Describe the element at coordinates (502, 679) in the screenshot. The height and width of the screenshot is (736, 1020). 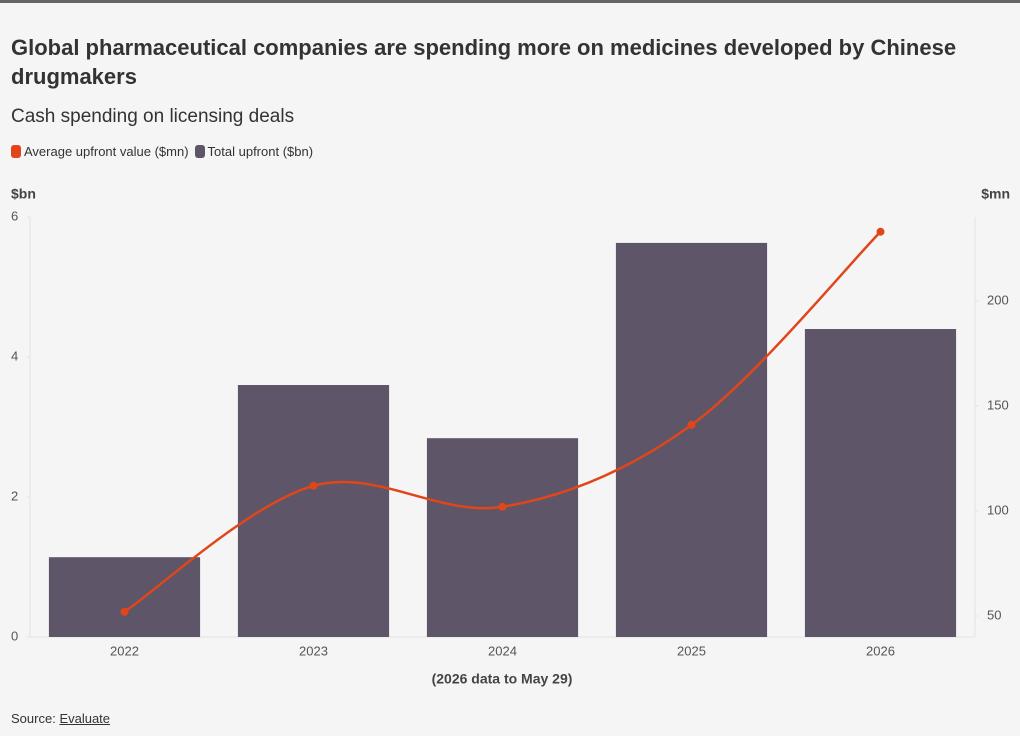
I see `note: (2026 data to May 29)` at that location.